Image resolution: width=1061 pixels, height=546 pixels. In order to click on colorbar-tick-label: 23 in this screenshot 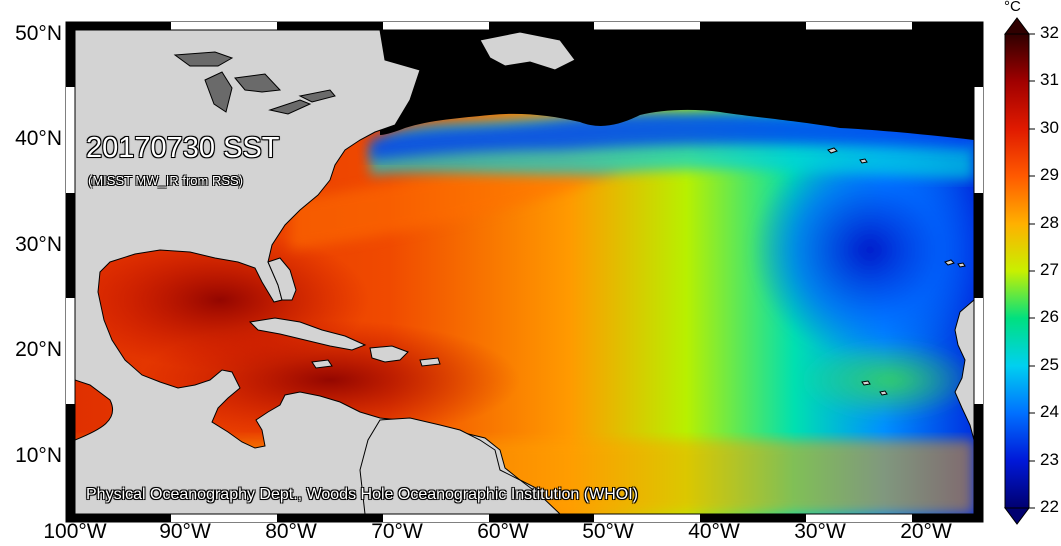, I will do `click(1049, 459)`.